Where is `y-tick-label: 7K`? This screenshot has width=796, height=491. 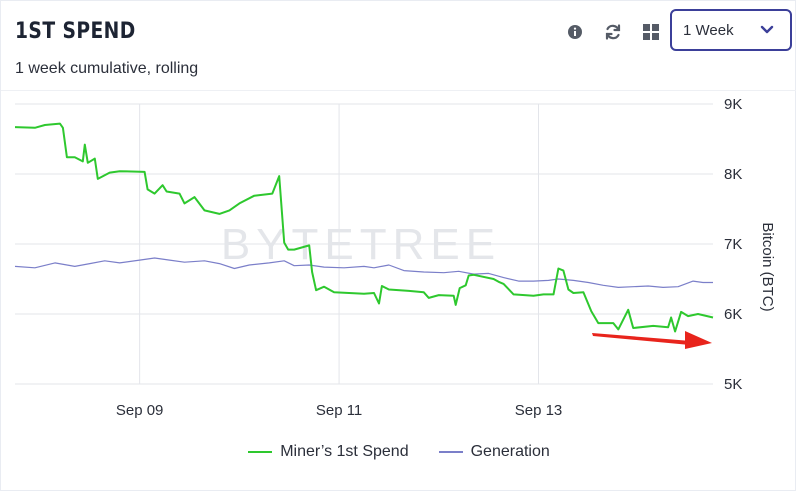
y-tick-label: 7K is located at coordinates (733, 244).